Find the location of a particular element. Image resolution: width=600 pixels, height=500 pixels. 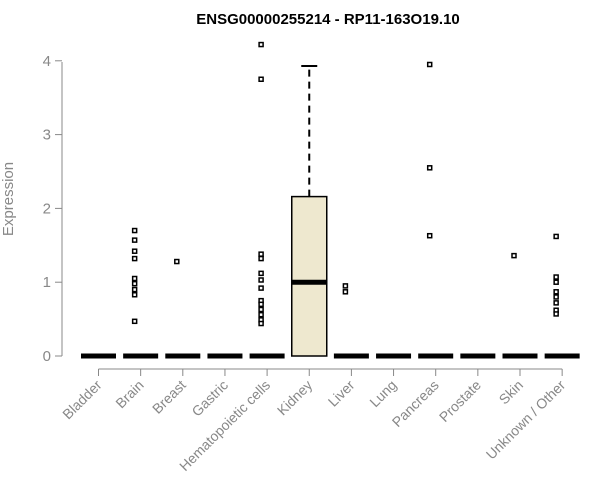

y-tick-label-2: 2 is located at coordinates (47, 208).